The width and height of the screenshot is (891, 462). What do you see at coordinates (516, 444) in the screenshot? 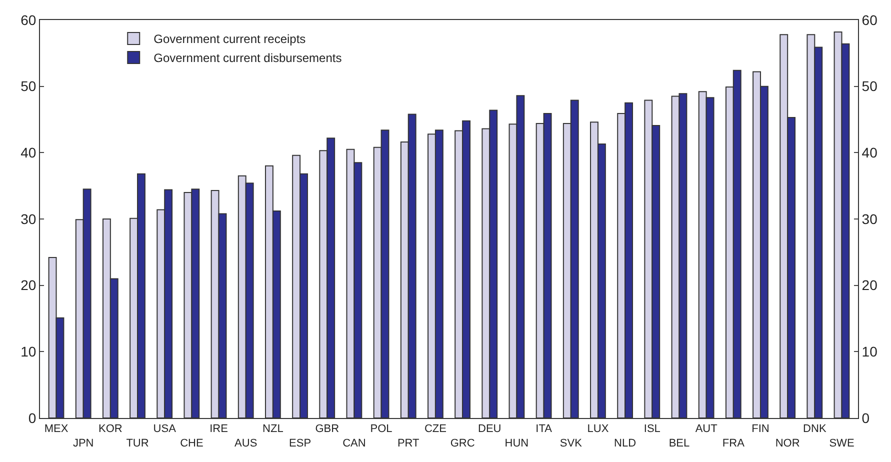
I see `x-tick-label: HUN` at bounding box center [516, 444].